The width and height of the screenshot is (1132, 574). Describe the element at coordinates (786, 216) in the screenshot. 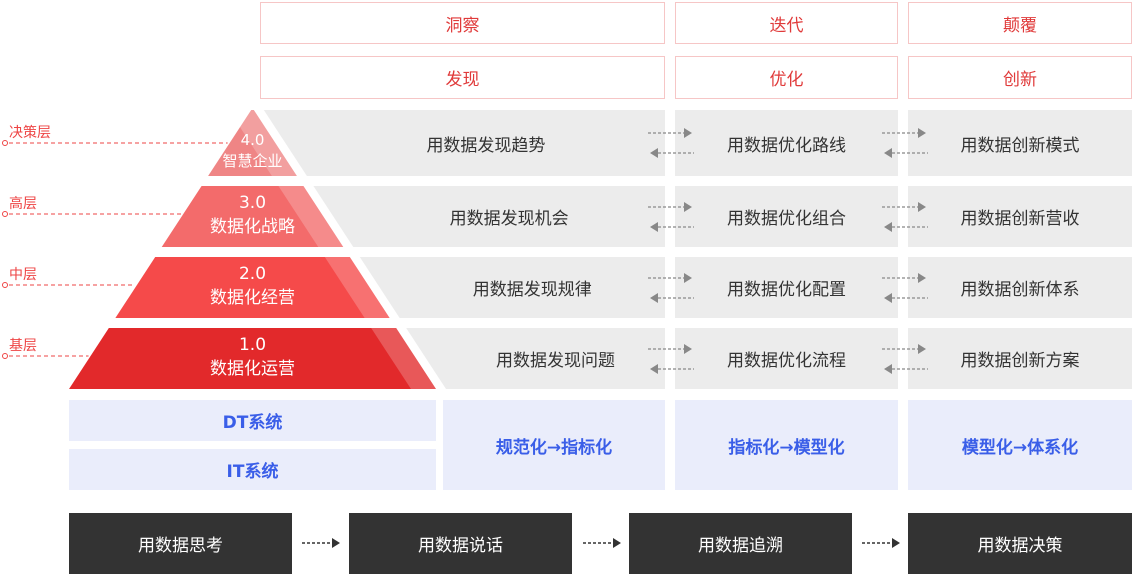

I see `optimize-cell: 用数据优化组合` at that location.